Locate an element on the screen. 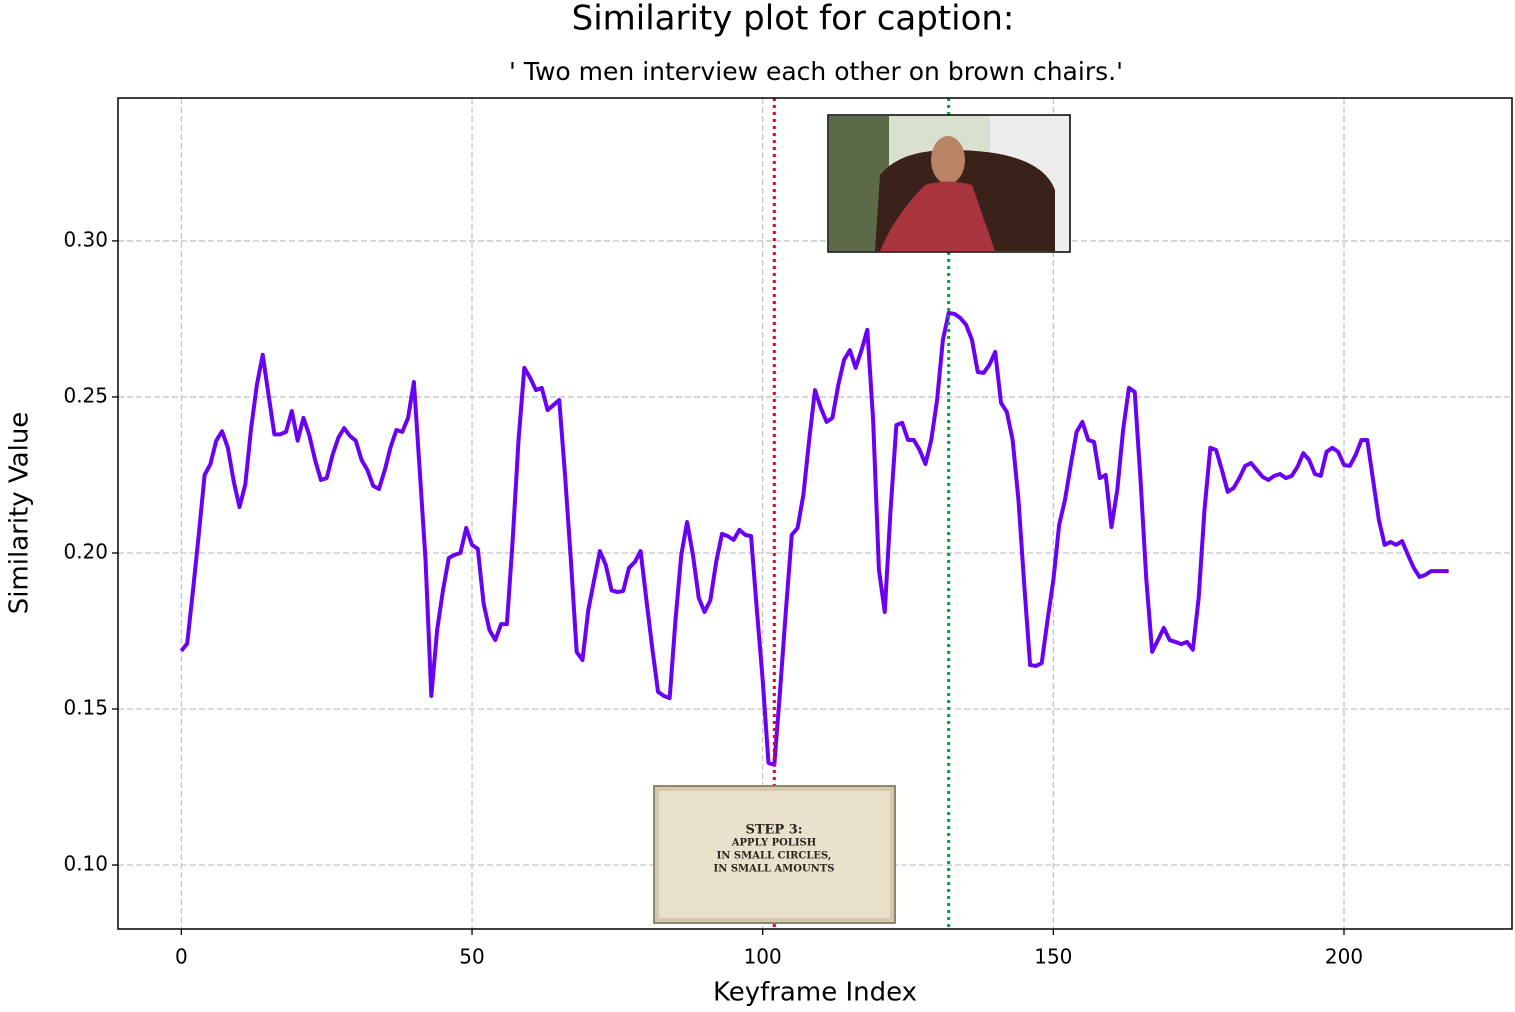  image-frame is located at coordinates (774, 854).